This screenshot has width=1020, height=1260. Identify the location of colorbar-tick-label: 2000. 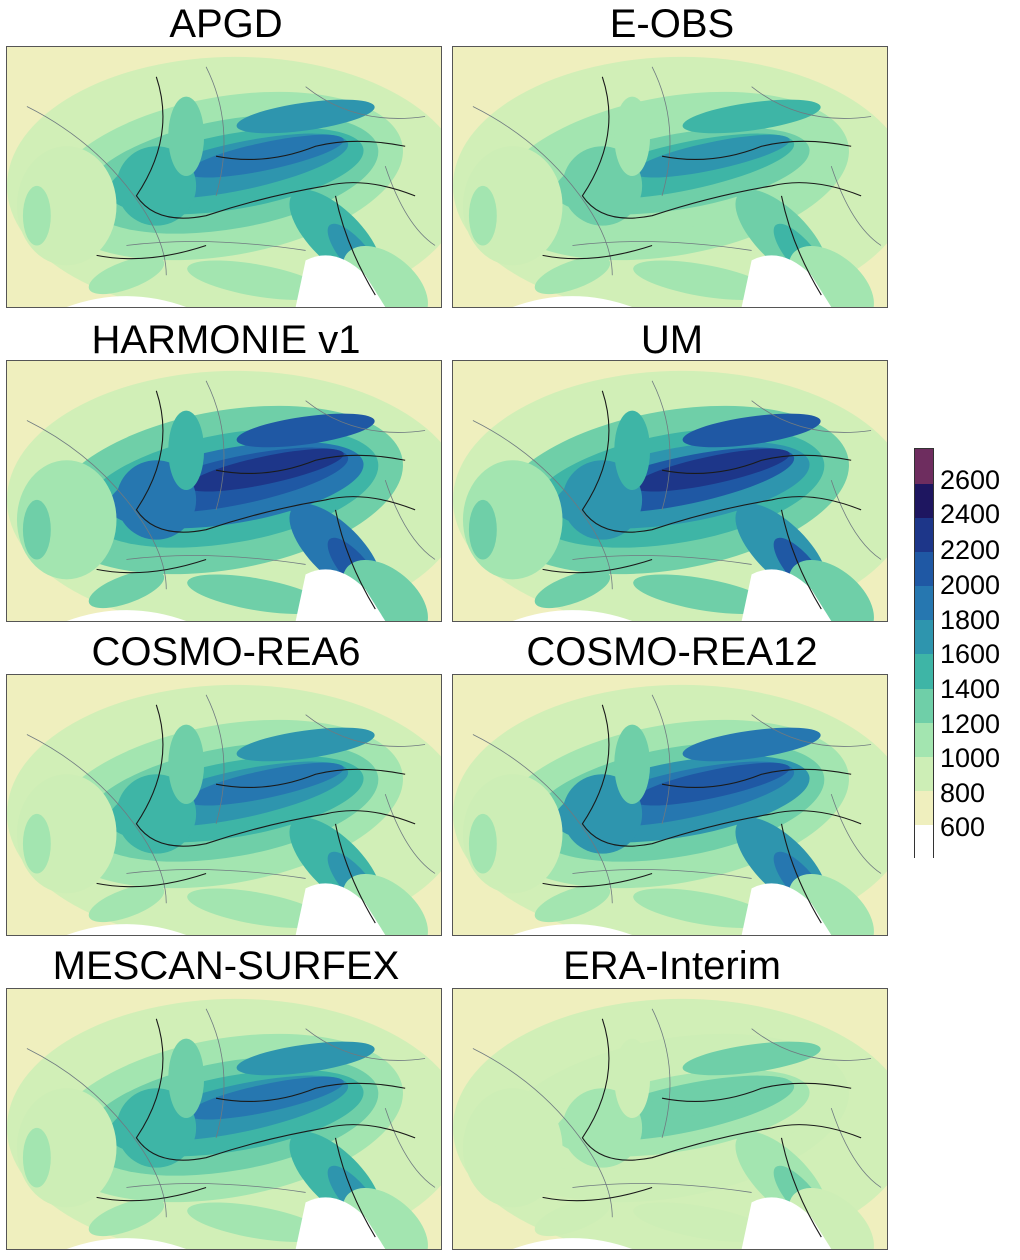
(970, 585).